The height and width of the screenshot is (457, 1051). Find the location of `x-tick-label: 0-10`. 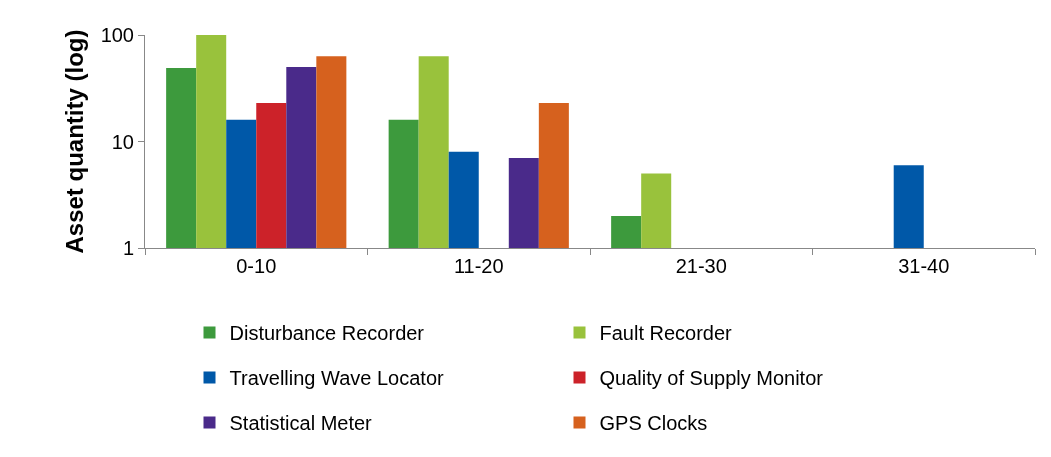

x-tick-label: 0-10 is located at coordinates (256, 266).